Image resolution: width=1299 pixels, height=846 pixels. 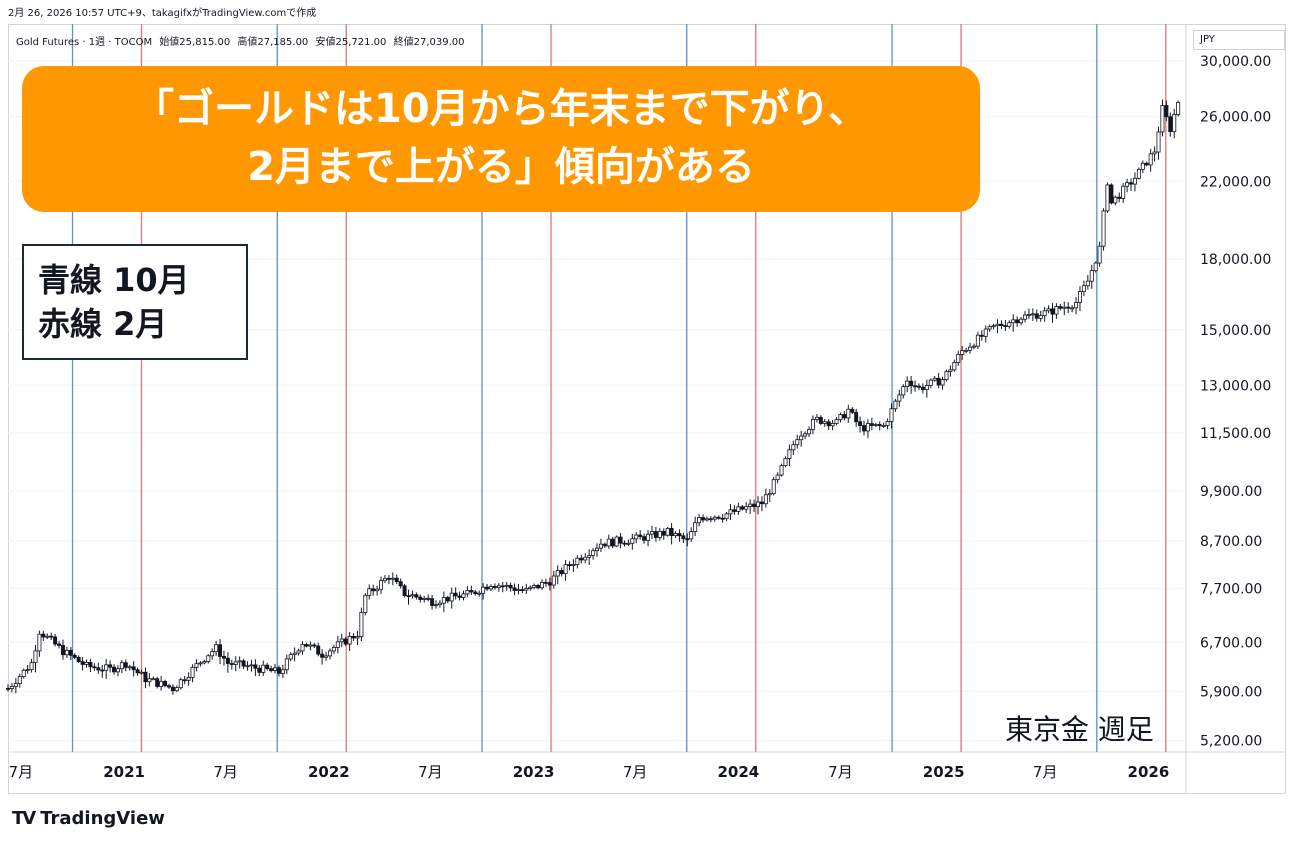 What do you see at coordinates (1045, 772) in the screenshot?
I see `time-tick-label: 7月` at bounding box center [1045, 772].